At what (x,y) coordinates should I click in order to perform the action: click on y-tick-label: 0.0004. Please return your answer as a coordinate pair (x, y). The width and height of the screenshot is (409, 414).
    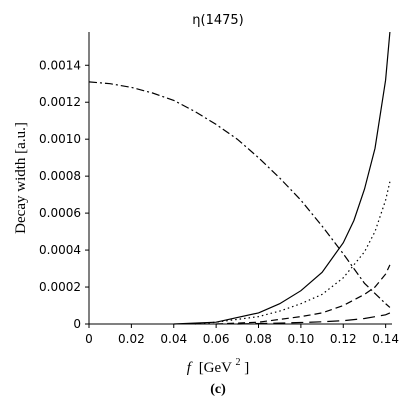
    Looking at the image, I should click on (60, 250).